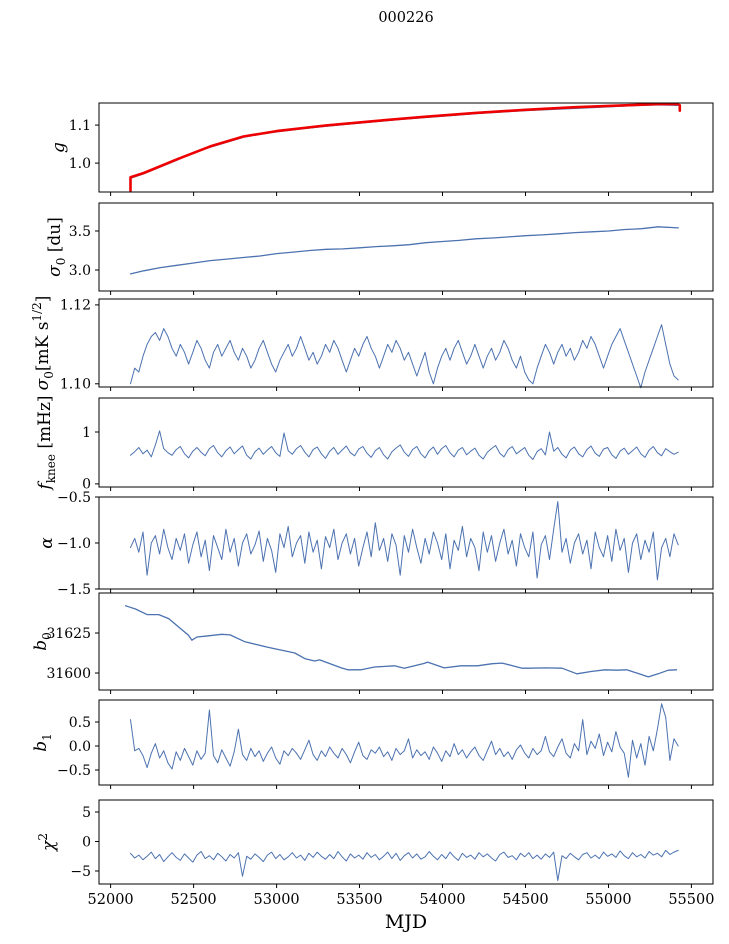 The height and width of the screenshot is (944, 729). Describe the element at coordinates (74, 544) in the screenshot. I see `y-tick-label: −1.0` at that location.